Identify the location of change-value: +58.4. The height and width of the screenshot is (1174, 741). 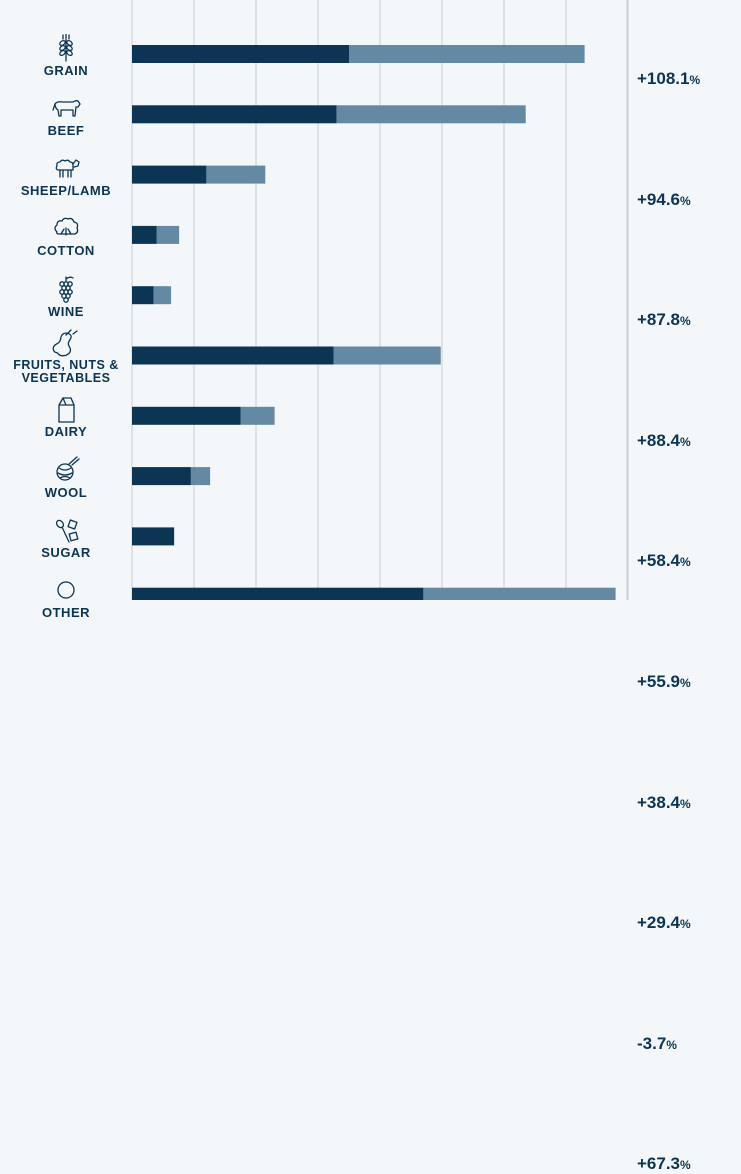
(659, 561).